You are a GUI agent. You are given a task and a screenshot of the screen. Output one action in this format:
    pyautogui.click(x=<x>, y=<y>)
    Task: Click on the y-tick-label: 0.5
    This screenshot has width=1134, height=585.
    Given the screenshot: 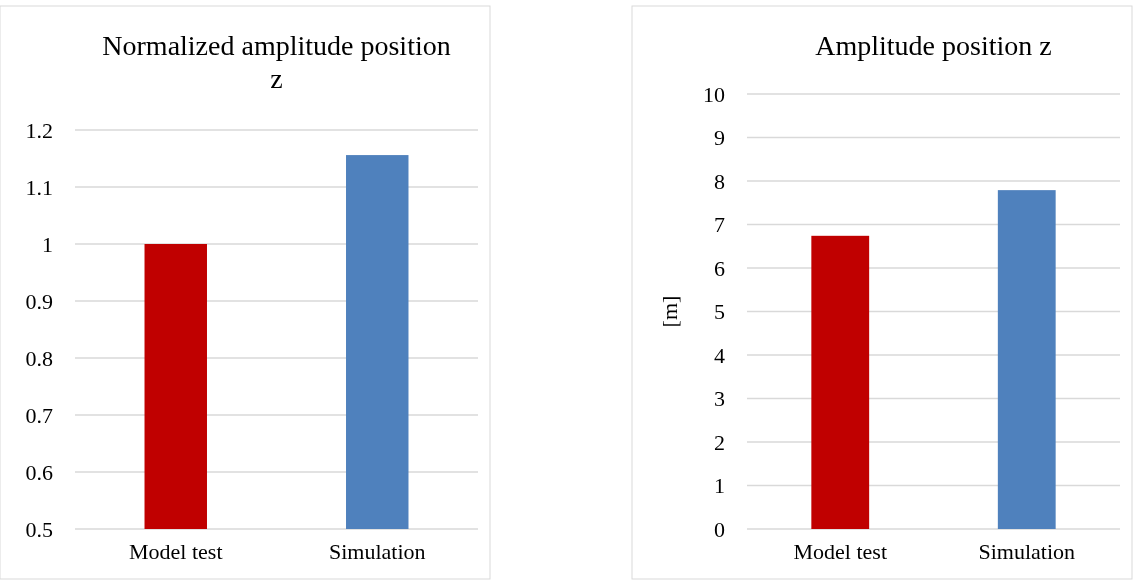 What is the action you would take?
    pyautogui.click(x=39, y=529)
    